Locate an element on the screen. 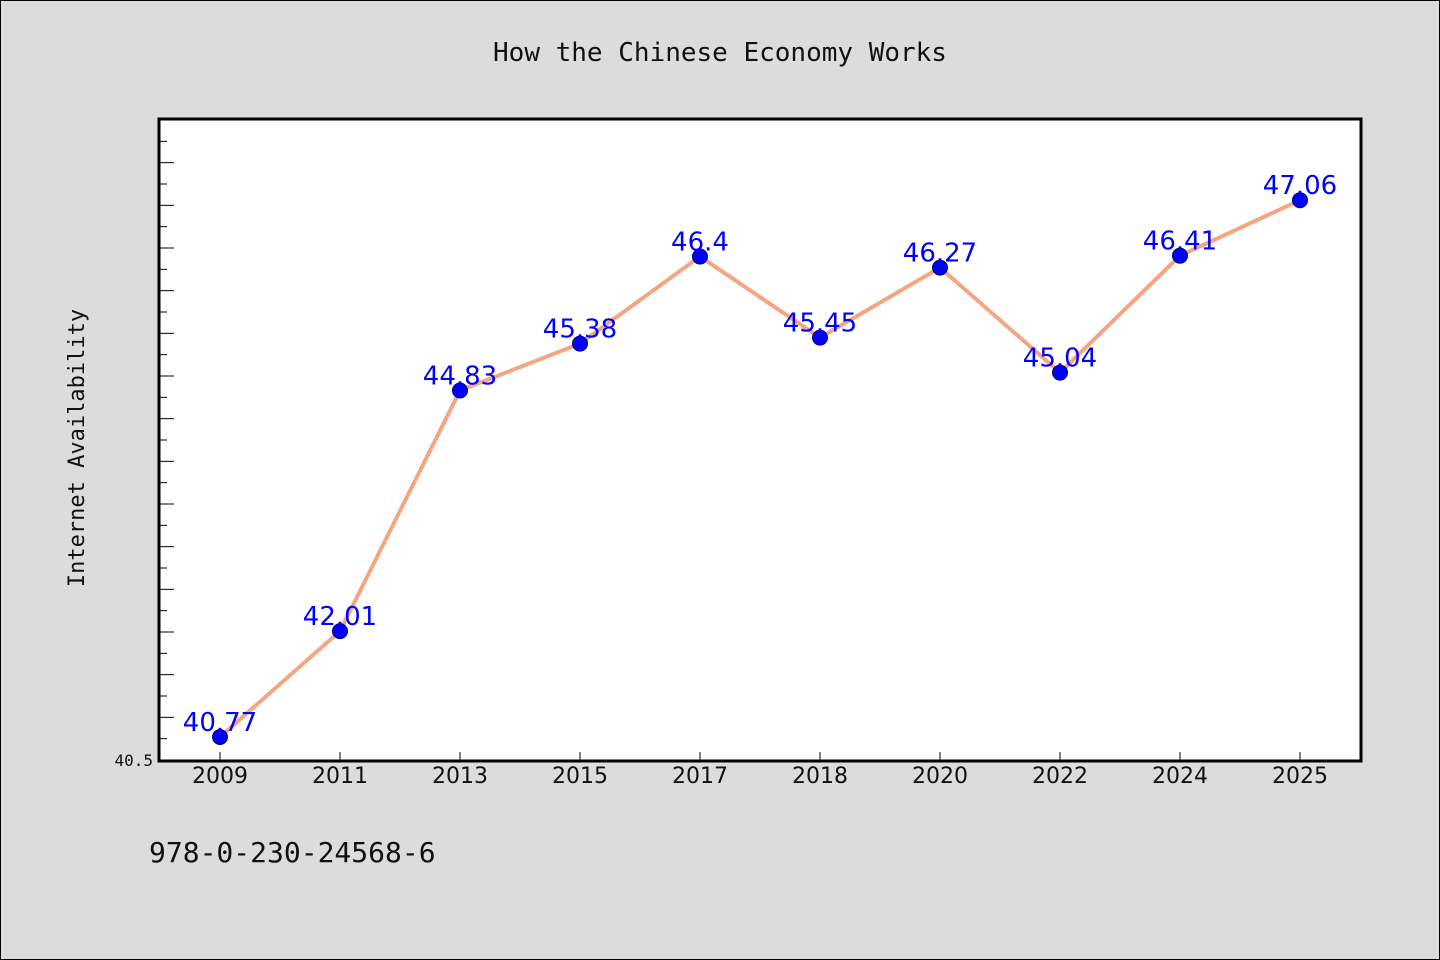 Image resolution: width=1440 pixels, height=960 pixels. data-label: 40.77 is located at coordinates (220, 723).